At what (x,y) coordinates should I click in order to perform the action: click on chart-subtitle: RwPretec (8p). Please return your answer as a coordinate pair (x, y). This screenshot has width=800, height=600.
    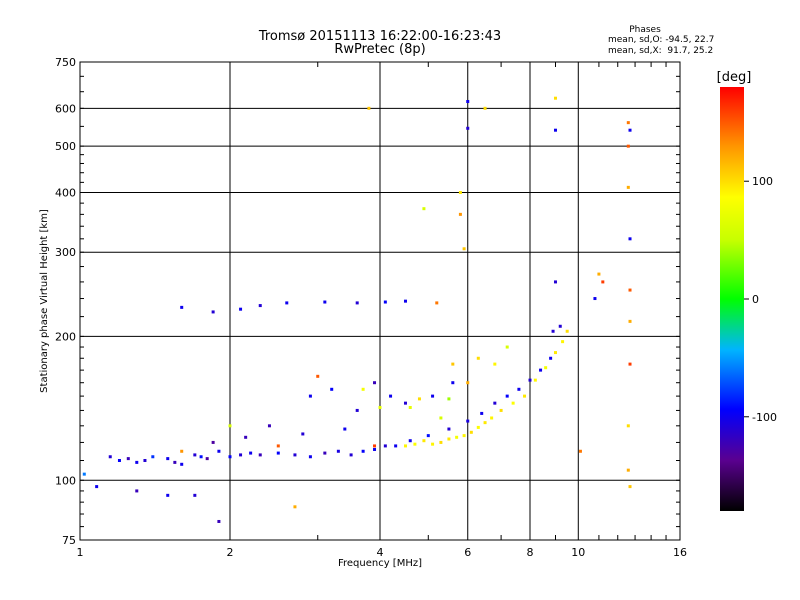
    Looking at the image, I should click on (379, 49).